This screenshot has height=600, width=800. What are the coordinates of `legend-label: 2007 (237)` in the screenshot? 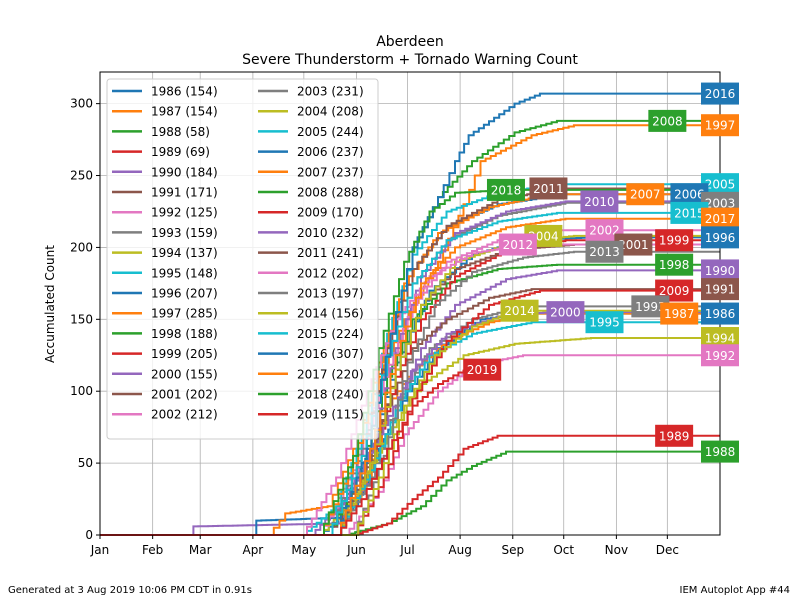 It's located at (330, 172).